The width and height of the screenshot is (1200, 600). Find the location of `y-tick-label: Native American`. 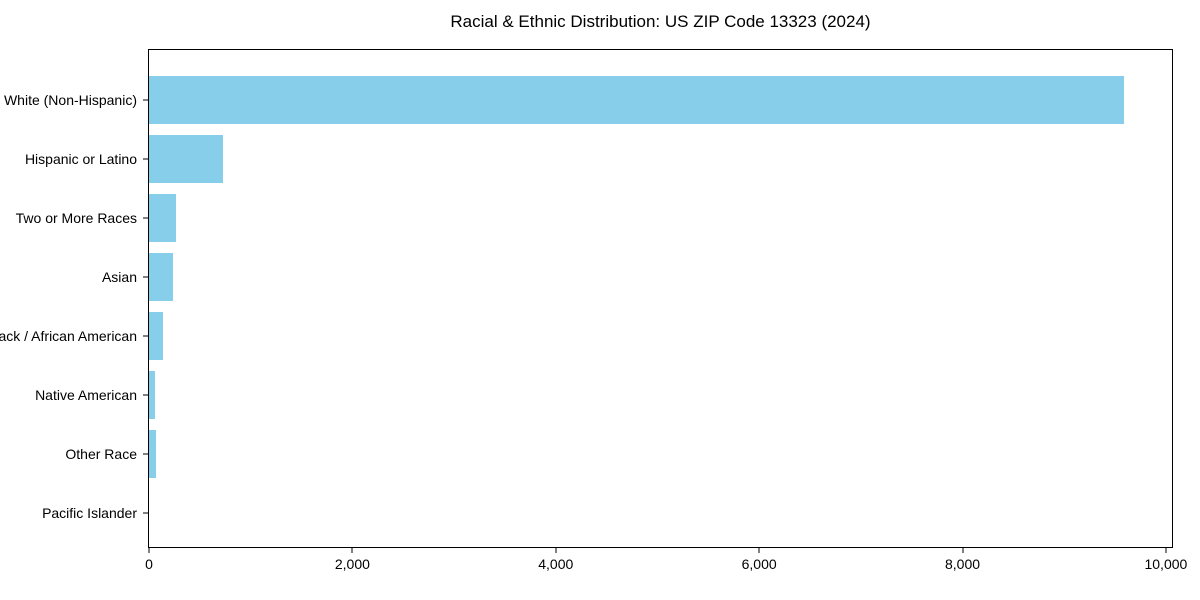

y-tick-label: Native American is located at coordinates (86, 395).